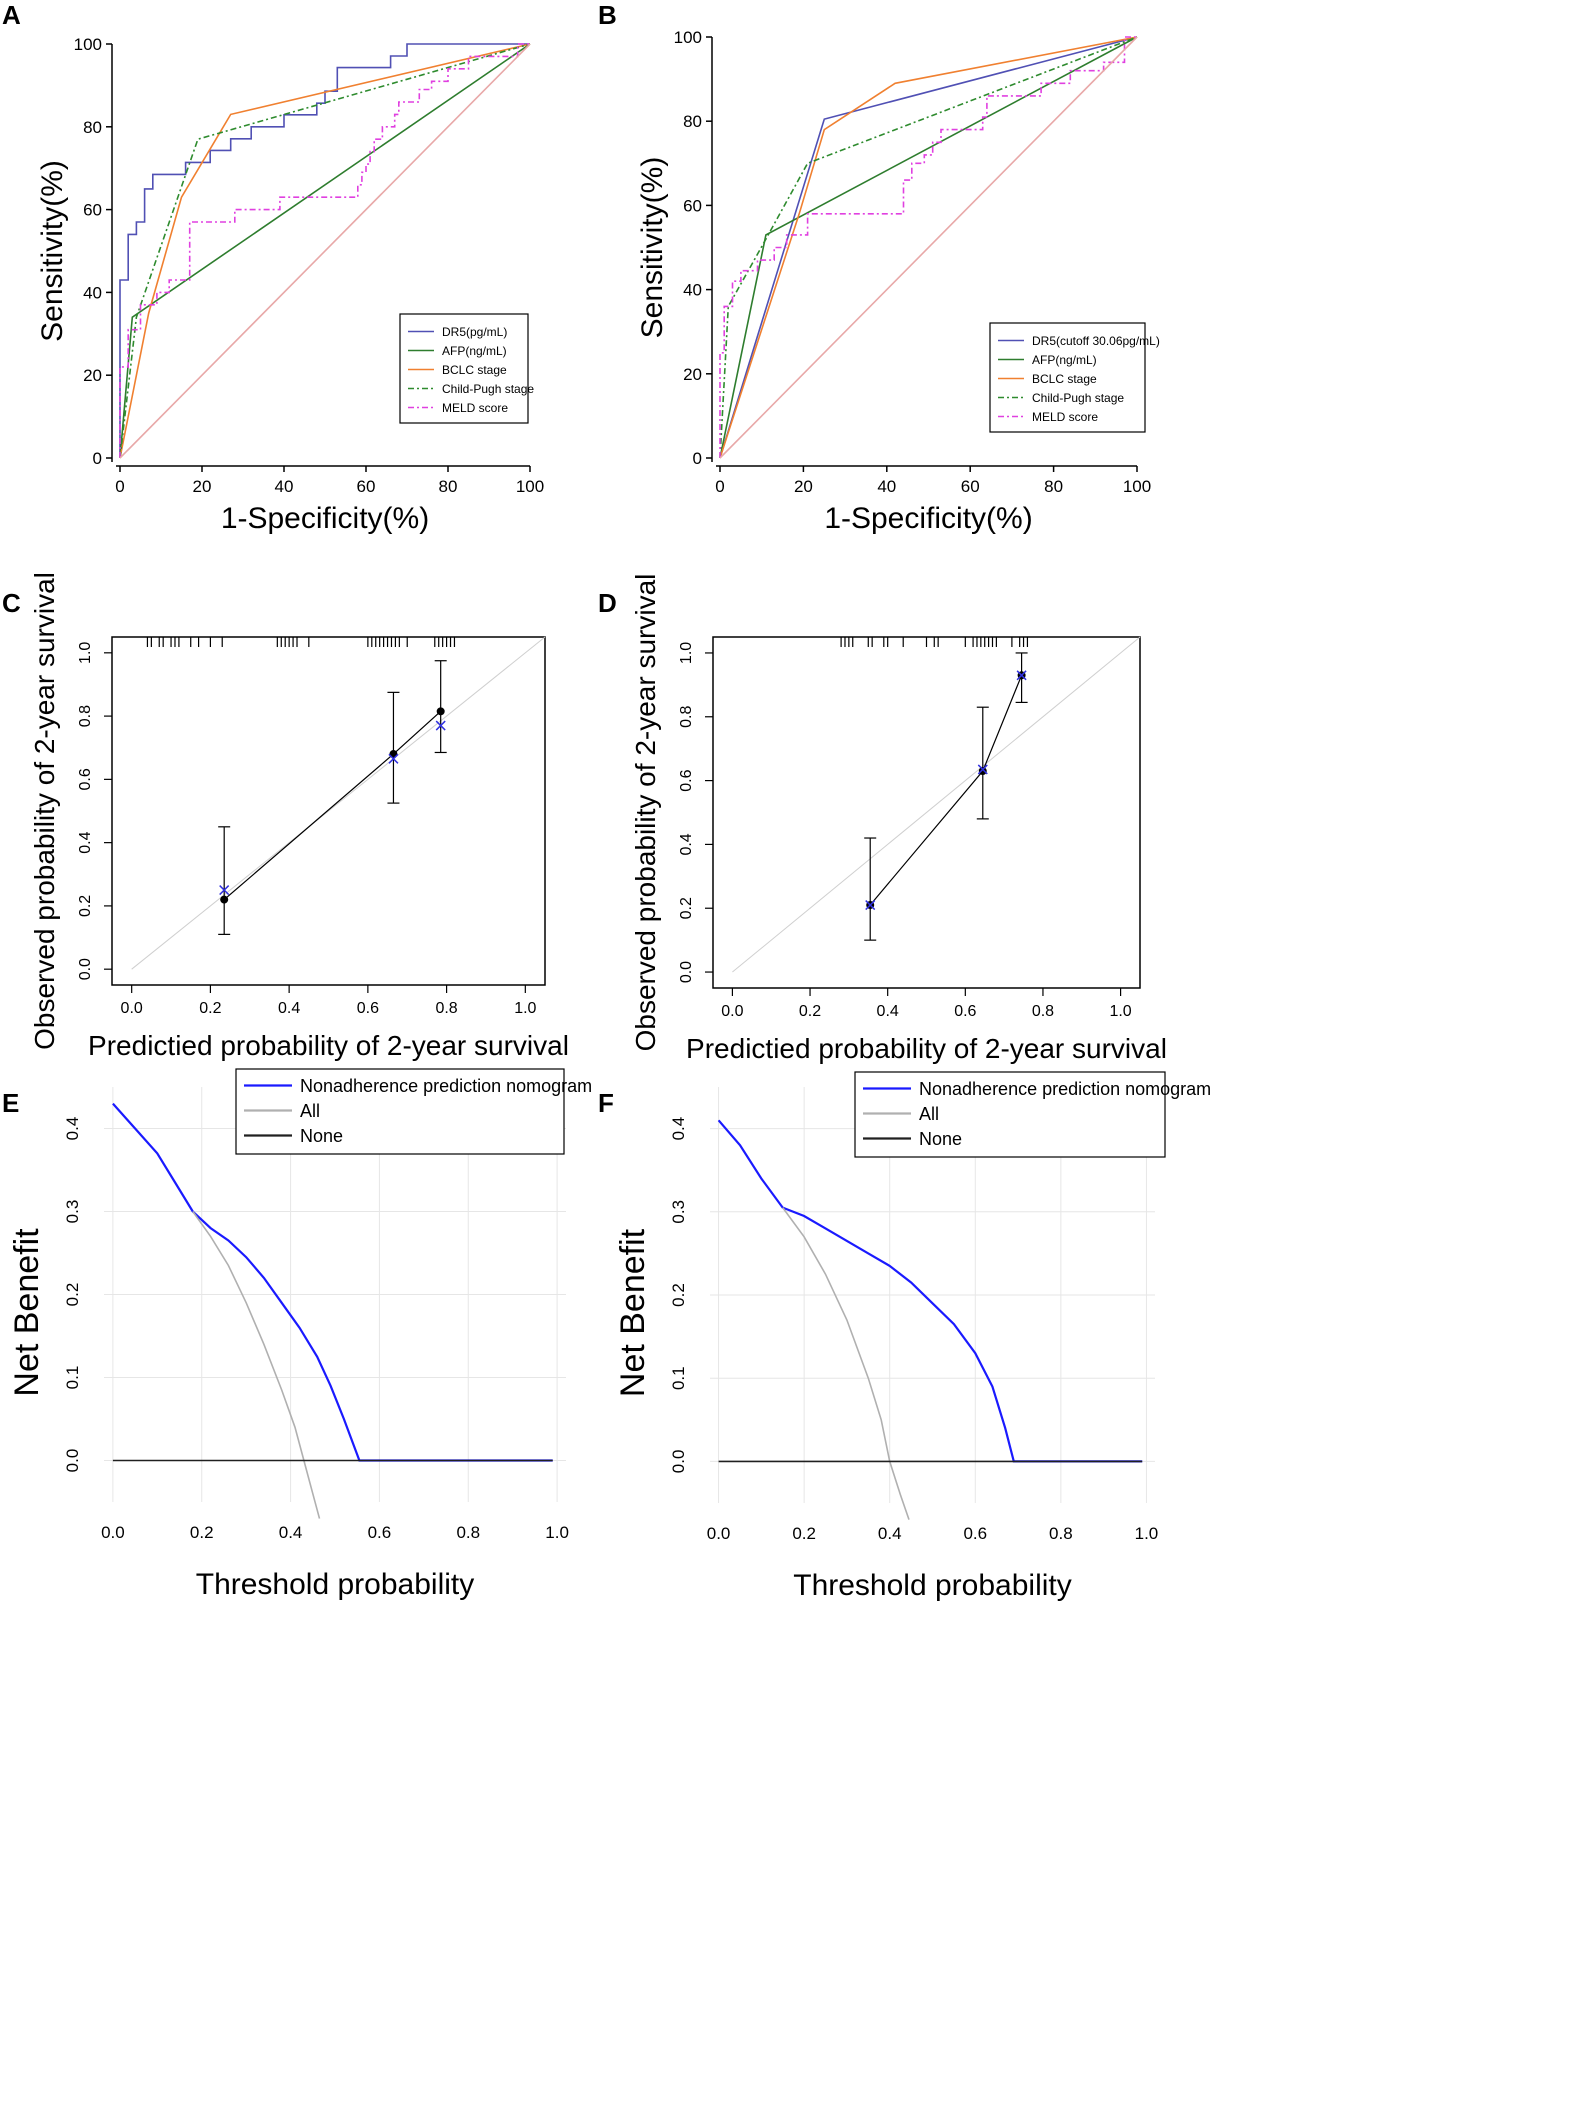 The height and width of the screenshot is (2128, 1569). What do you see at coordinates (975, 1533) in the screenshot?
I see `panel-f-xtick-label: 0.6` at bounding box center [975, 1533].